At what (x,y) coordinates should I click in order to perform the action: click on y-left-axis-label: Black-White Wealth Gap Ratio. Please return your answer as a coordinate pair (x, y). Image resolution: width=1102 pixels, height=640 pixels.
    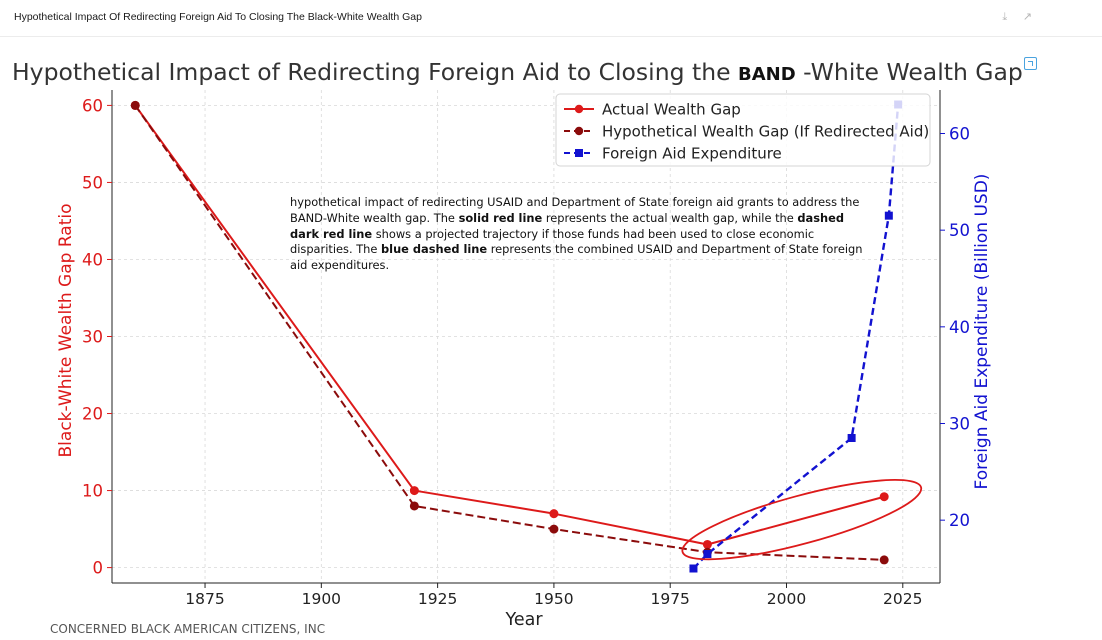
    Looking at the image, I should click on (66, 331).